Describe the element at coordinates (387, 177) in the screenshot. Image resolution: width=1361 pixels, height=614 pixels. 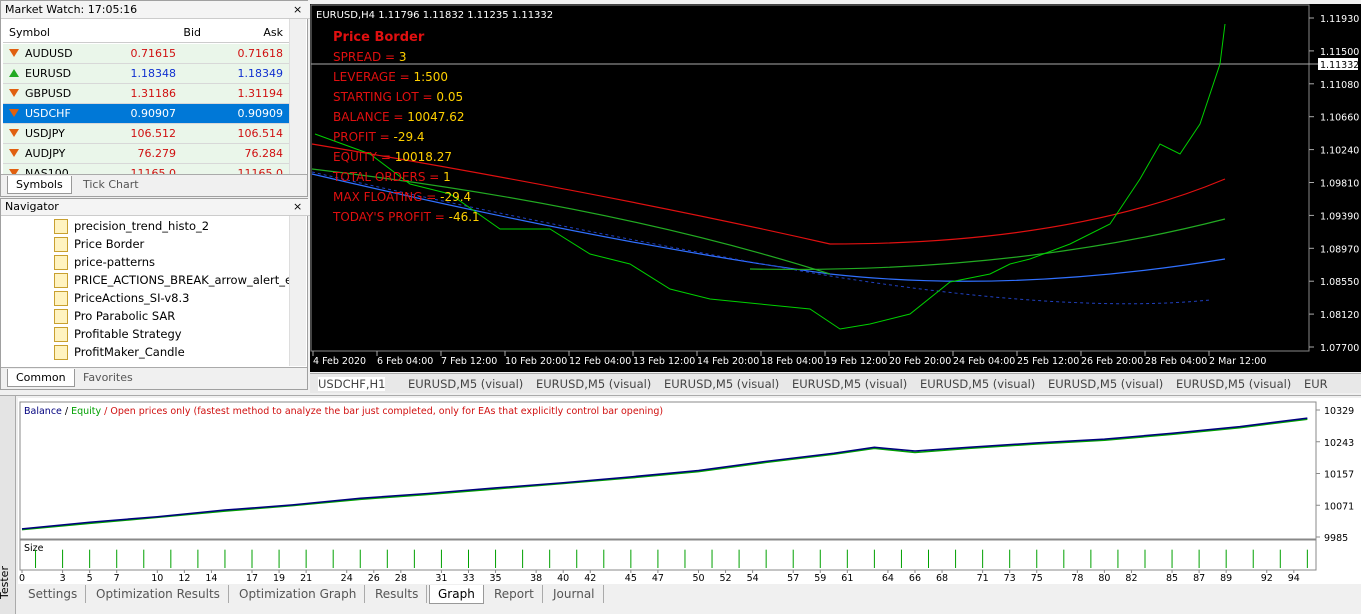
I see `stat-label: TOTAL ORDERS =` at that location.